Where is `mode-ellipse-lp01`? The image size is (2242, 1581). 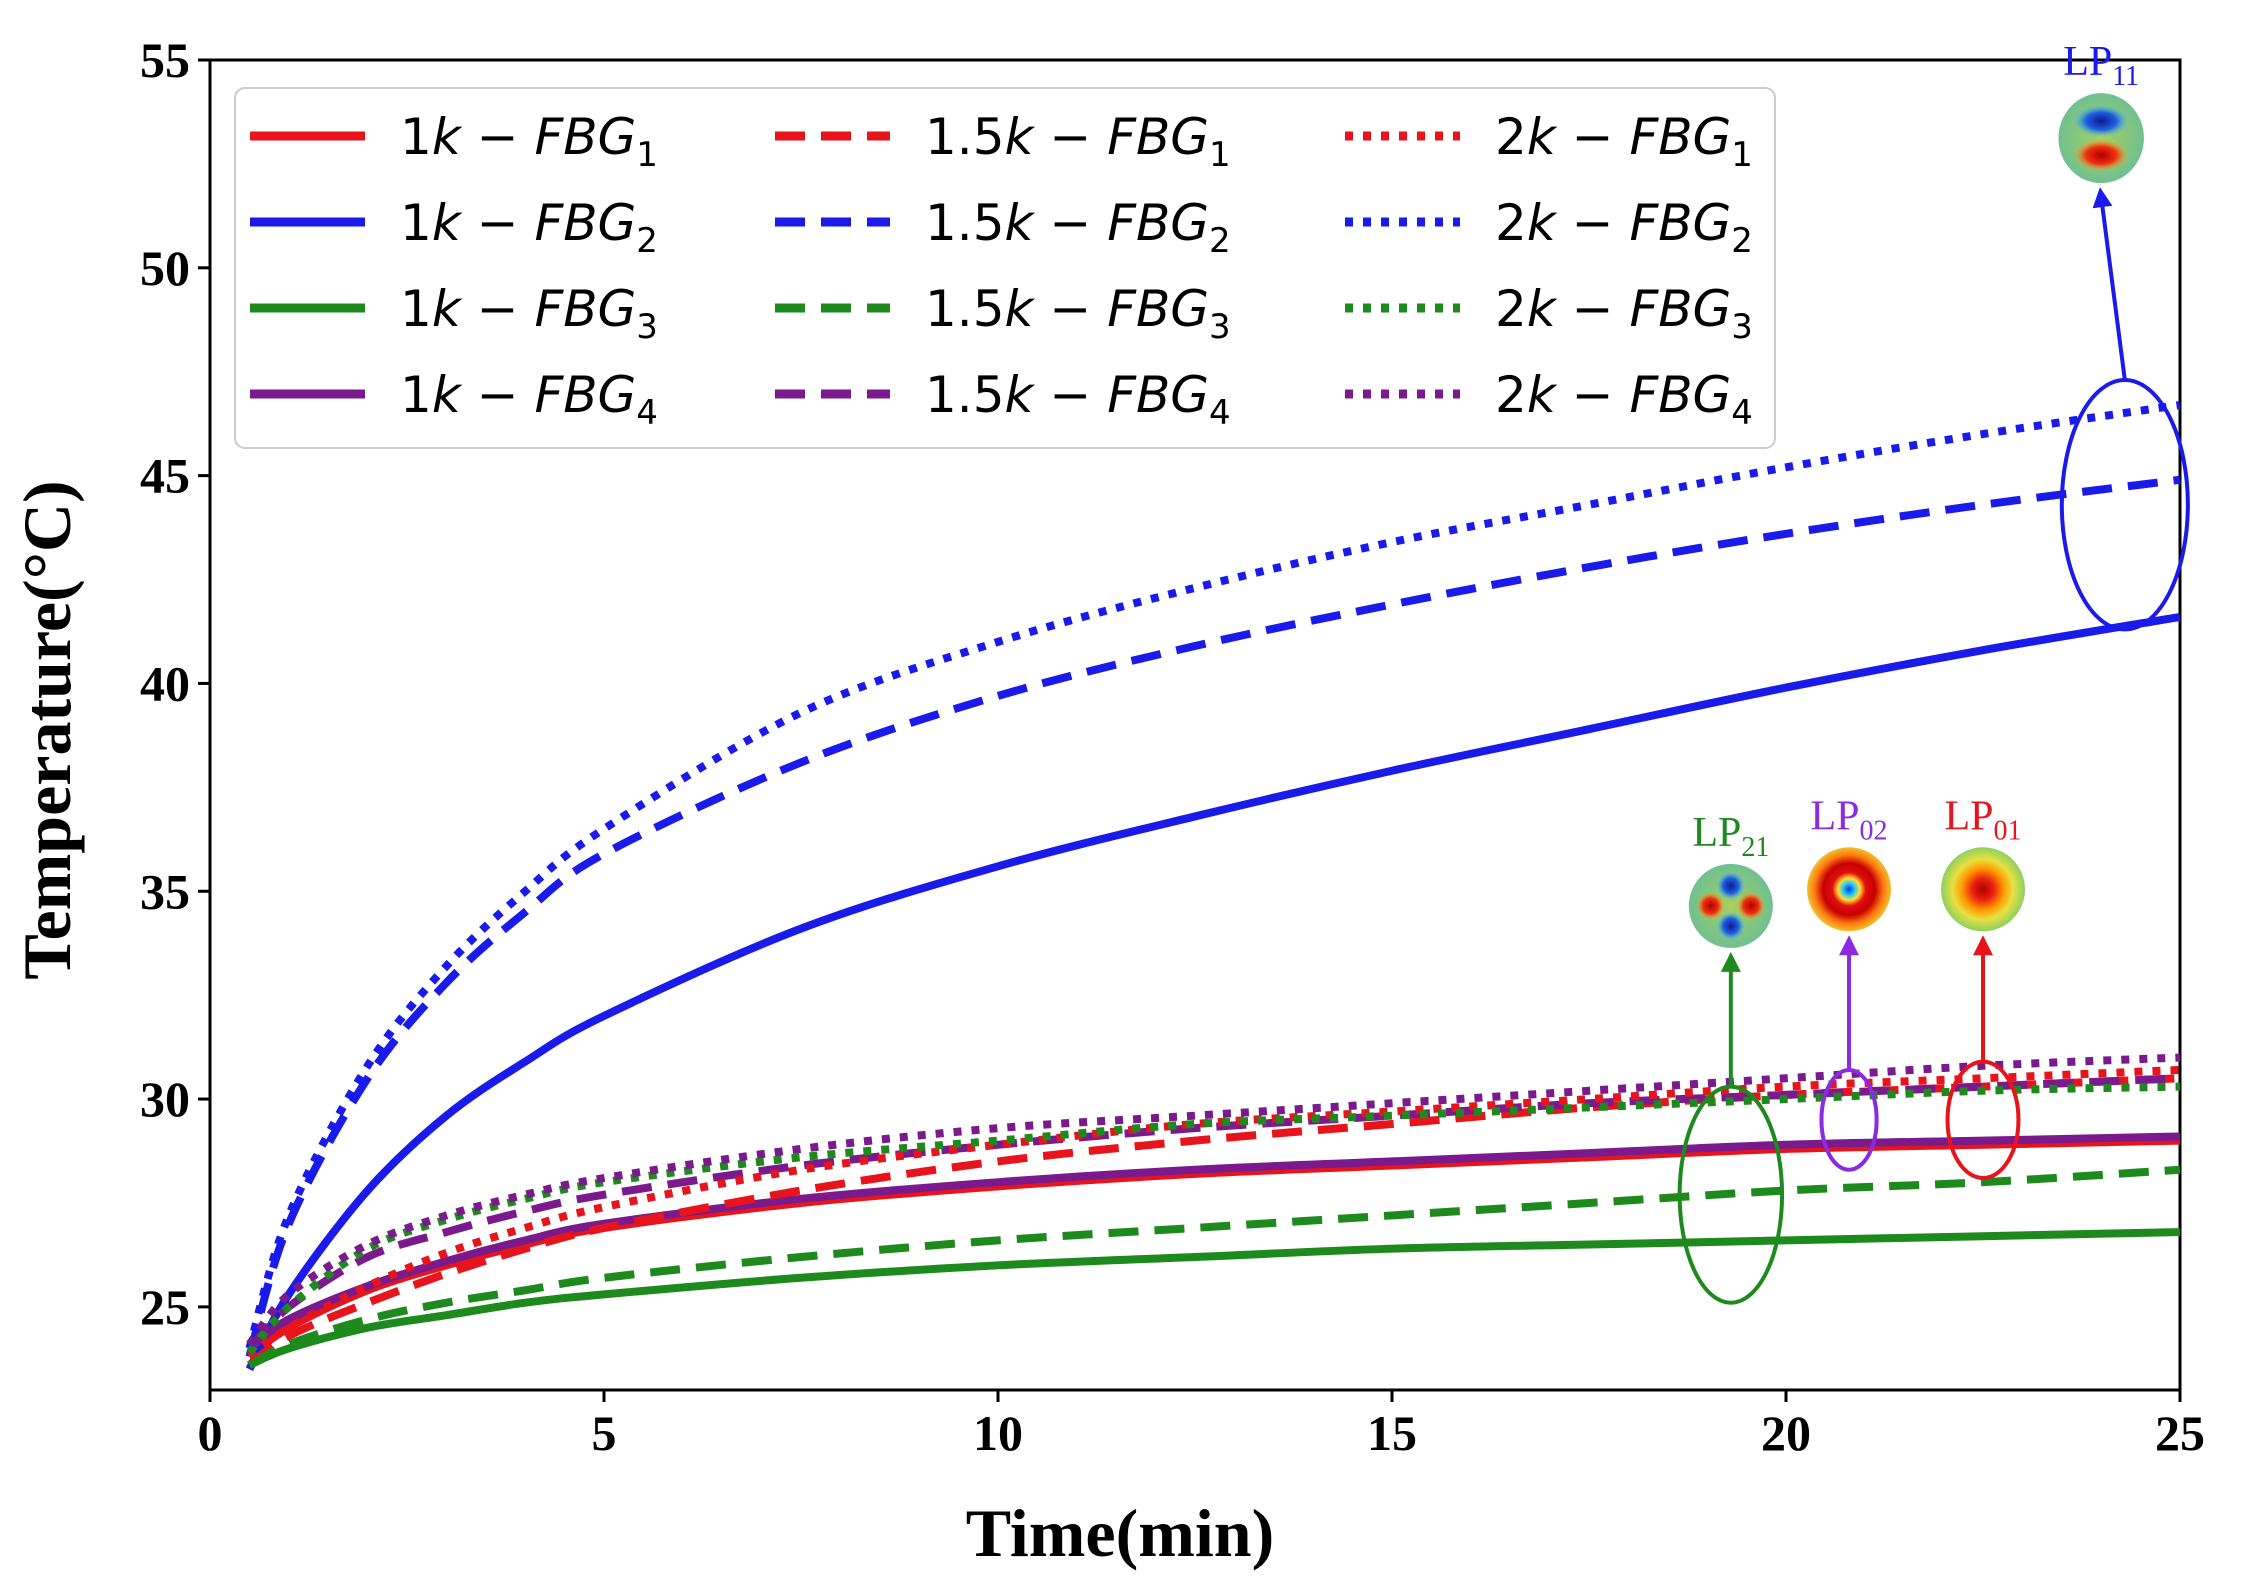
mode-ellipse-lp01 is located at coordinates (1983, 1120).